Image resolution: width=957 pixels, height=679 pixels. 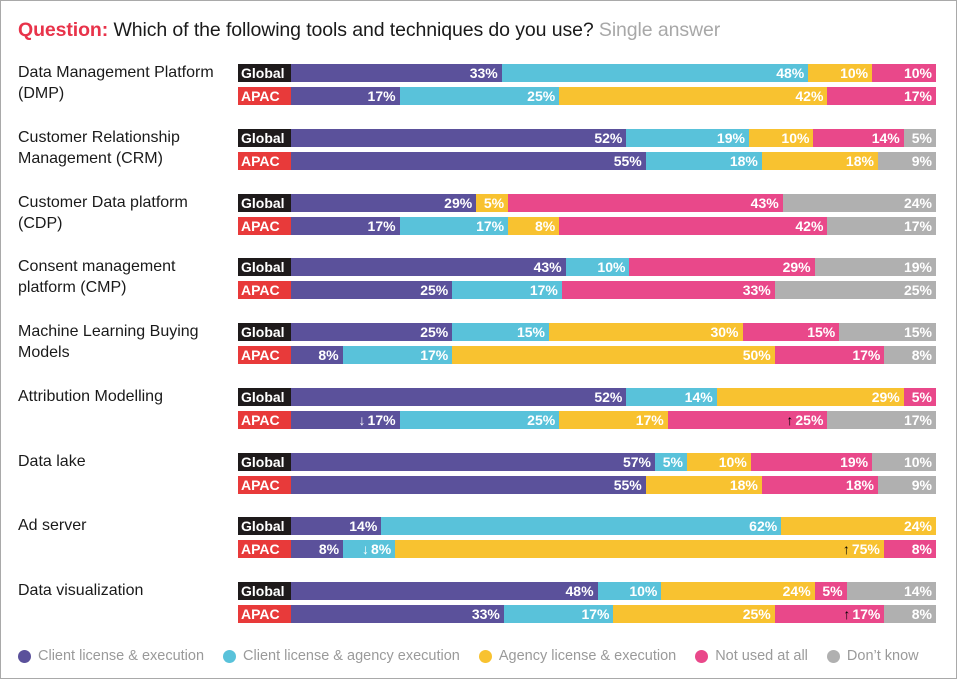 I want to click on bar-segment-dont-know: 15%, so click(x=887, y=332).